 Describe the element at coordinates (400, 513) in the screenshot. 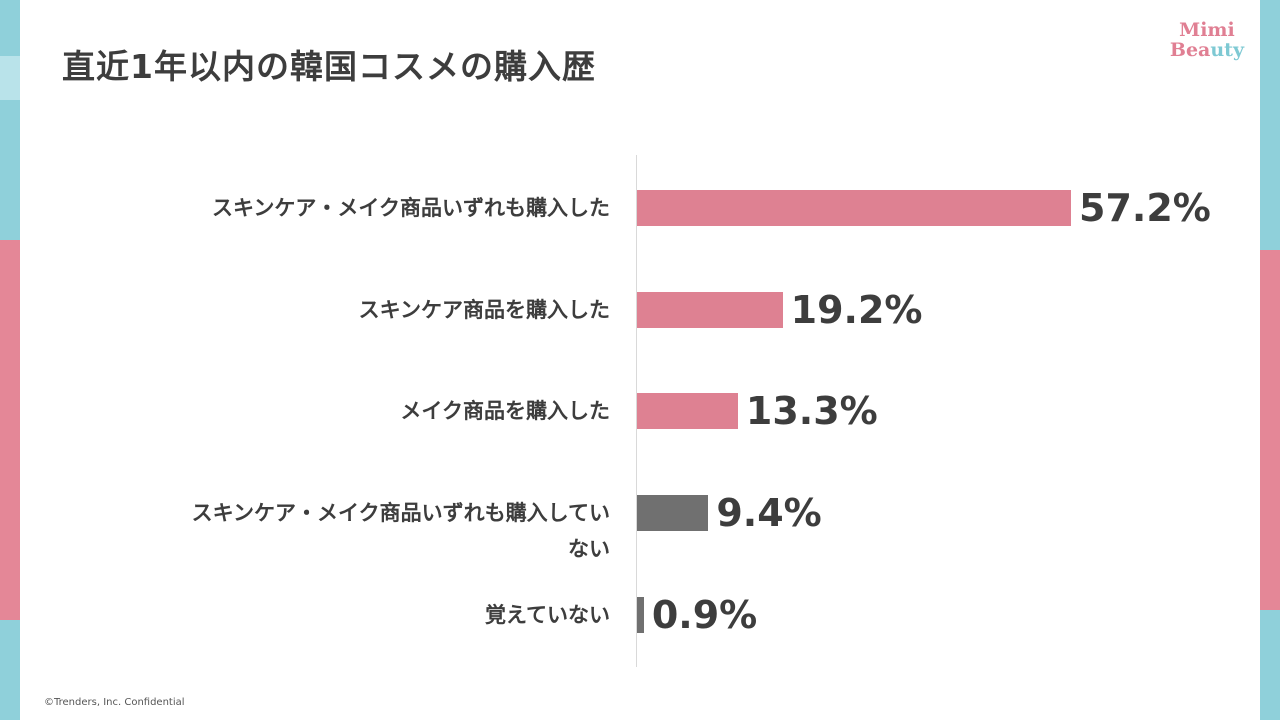

I see `category-label-line: スキンケア・メイク商品いずれも購入してい` at that location.